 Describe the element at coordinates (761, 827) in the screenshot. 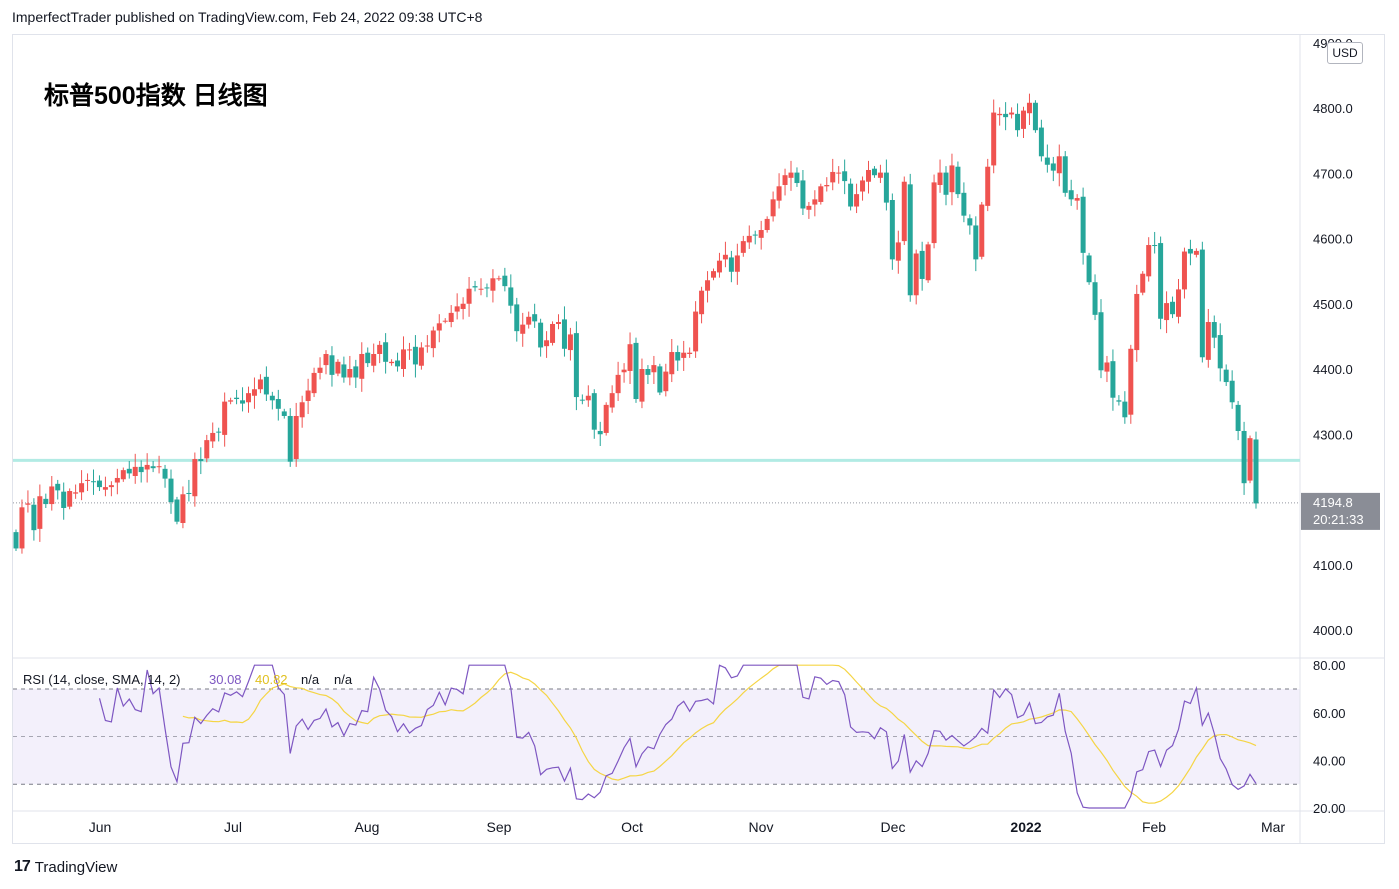

I see `x-label-nov: Nov` at that location.